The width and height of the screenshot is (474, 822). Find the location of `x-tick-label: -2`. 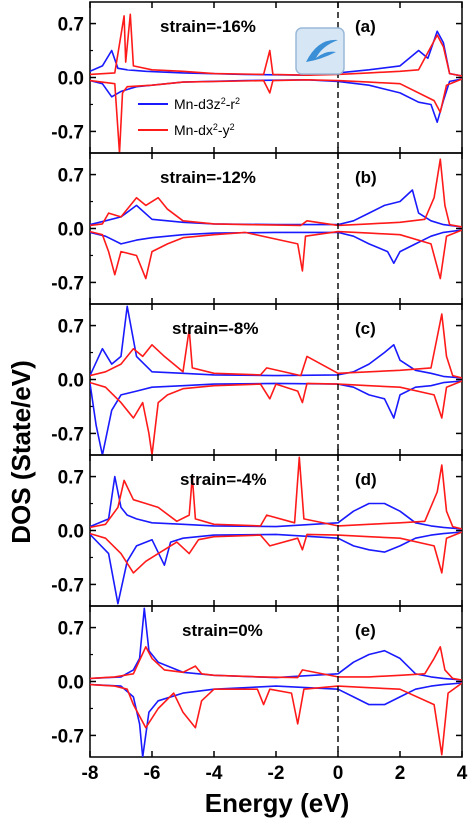

x-tick-label: -2 is located at coordinates (276, 773).